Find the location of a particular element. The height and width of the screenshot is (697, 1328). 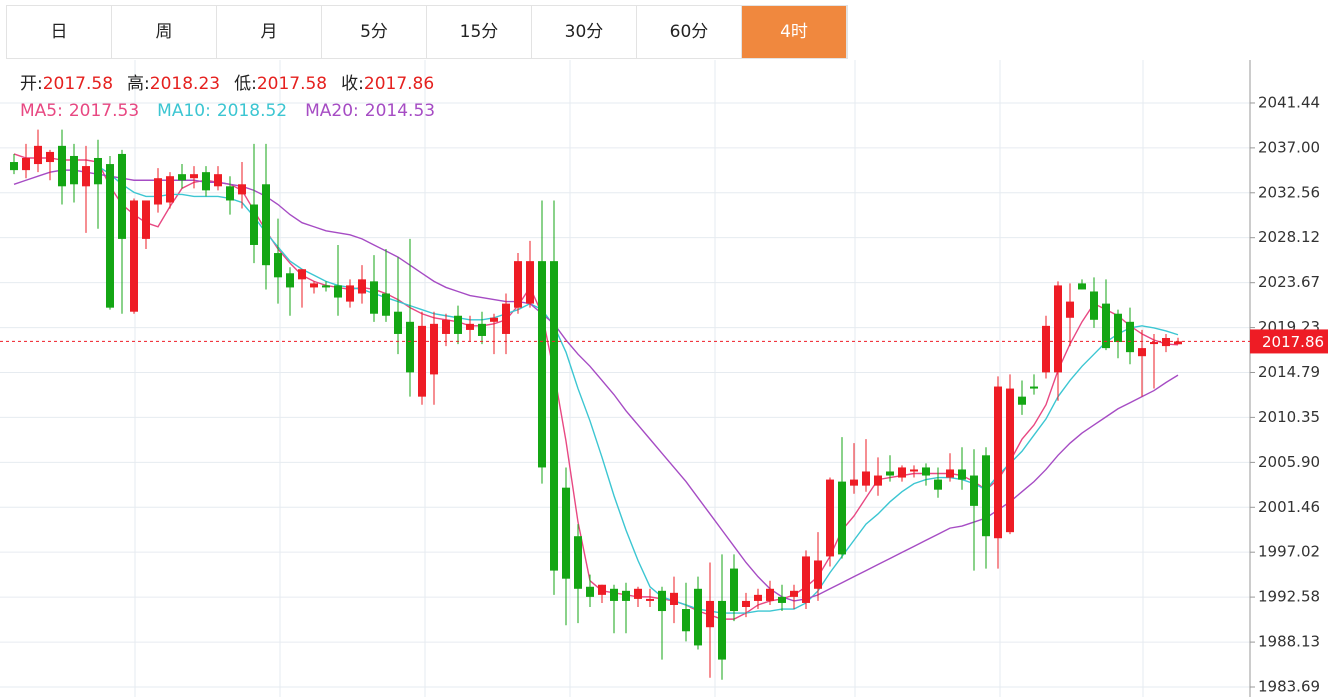

y-tick-label: 2041.44 is located at coordinates (1289, 102).